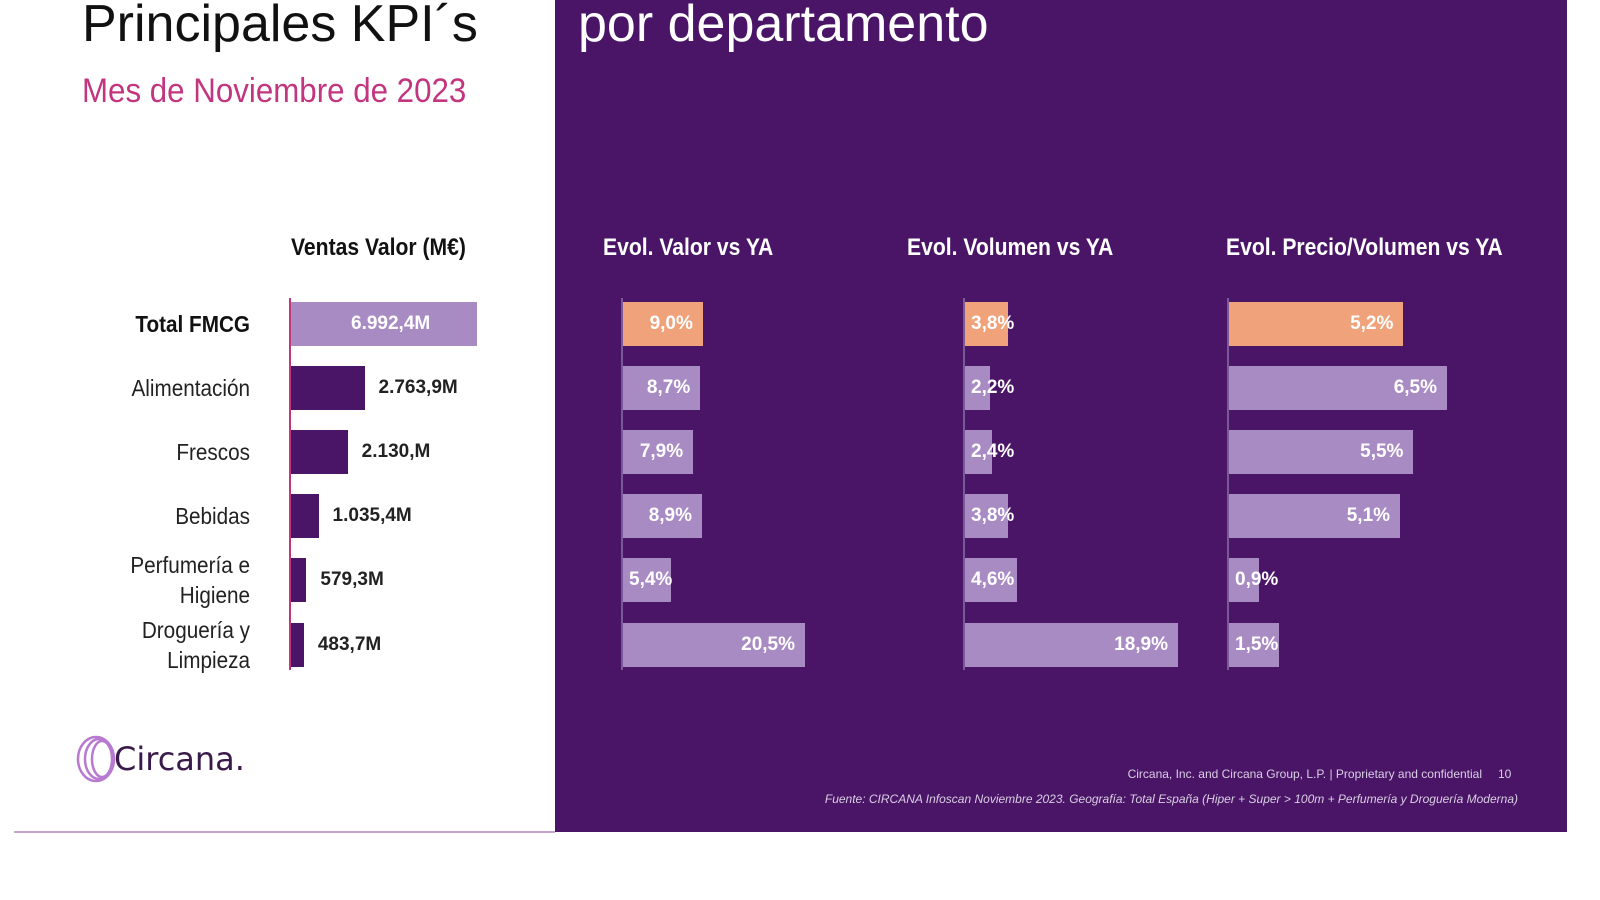  I want to click on data-label: 6.992,4M, so click(391, 323).